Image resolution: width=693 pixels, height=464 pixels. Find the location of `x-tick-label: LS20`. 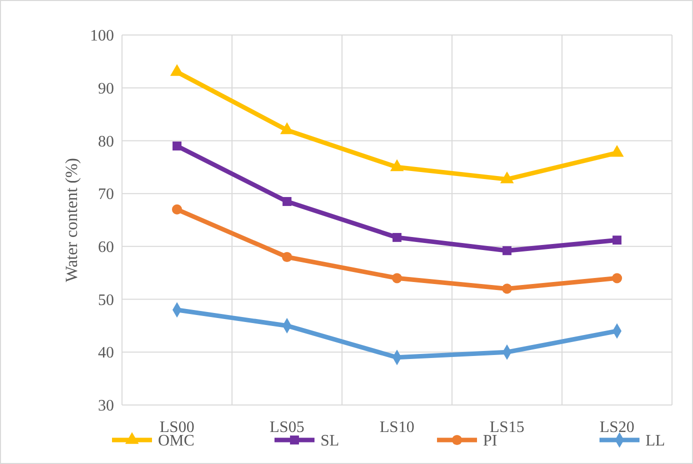

x-tick-label: LS20 is located at coordinates (617, 427).